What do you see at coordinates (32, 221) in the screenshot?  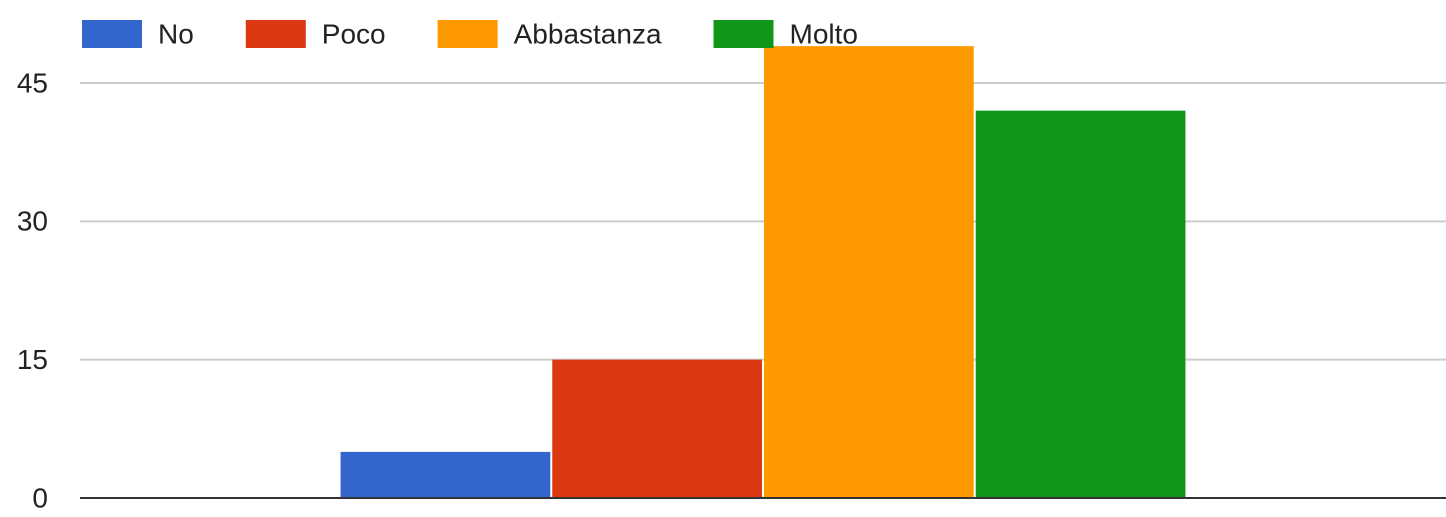 I see `y-tick-label: 30` at bounding box center [32, 221].